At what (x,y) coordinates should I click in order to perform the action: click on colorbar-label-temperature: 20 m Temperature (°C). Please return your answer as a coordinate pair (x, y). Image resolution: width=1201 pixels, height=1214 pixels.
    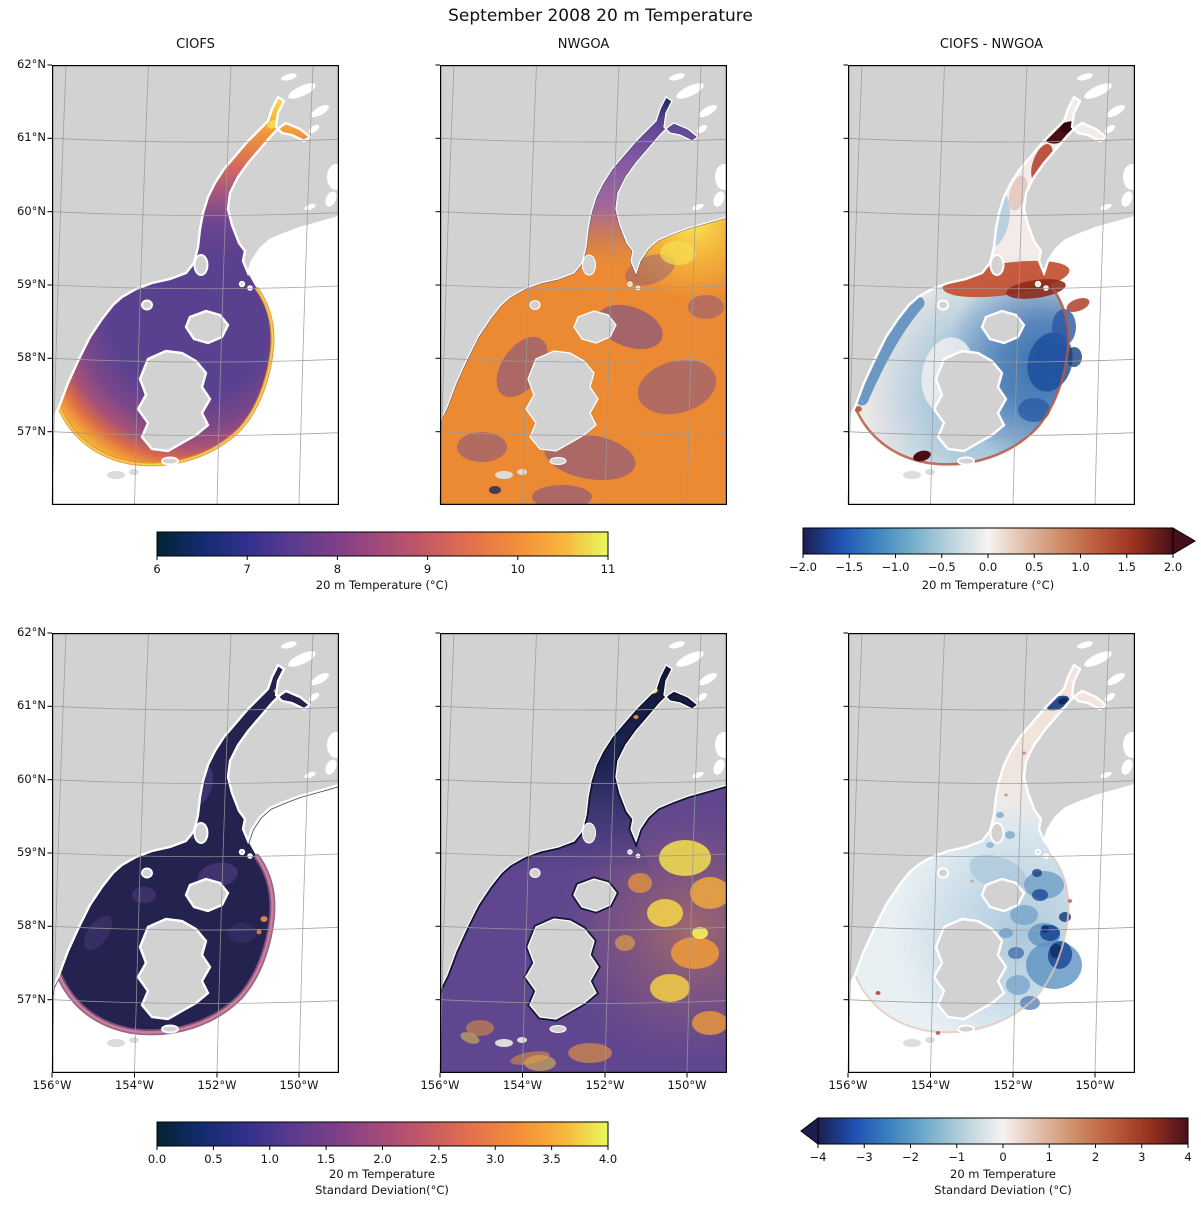
    Looking at the image, I should click on (382, 585).